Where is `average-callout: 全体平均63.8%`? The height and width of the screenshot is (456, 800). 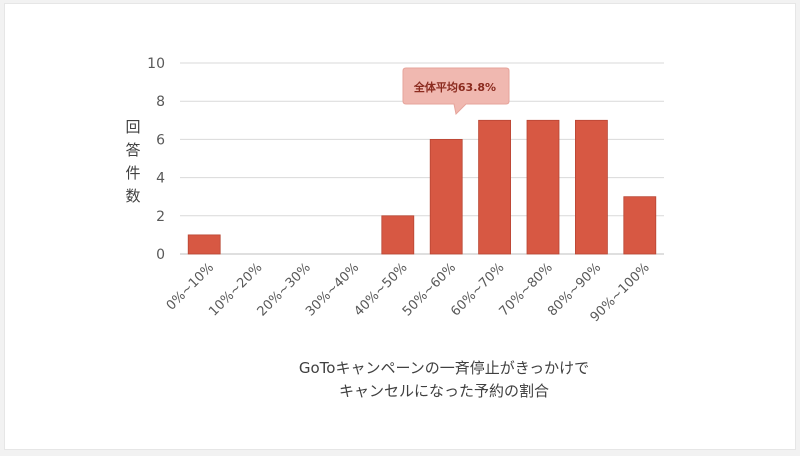
average-callout: 全体平均63.8% is located at coordinates (456, 91).